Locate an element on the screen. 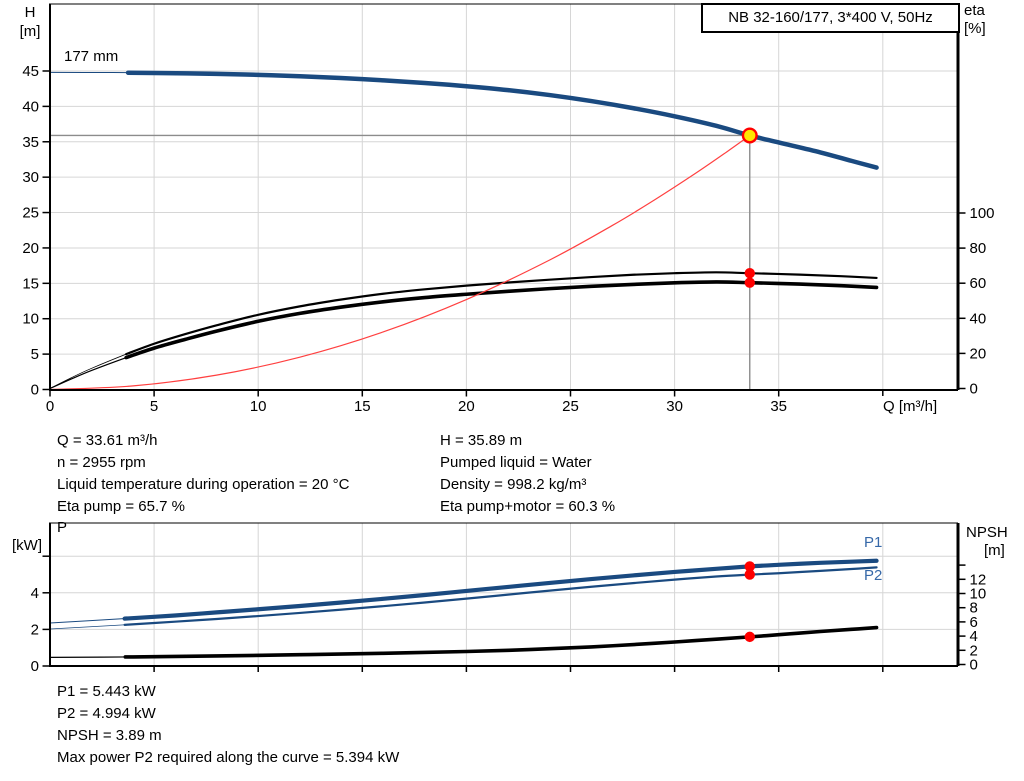  q-axis-label: Q [m³/h] is located at coordinates (910, 406).